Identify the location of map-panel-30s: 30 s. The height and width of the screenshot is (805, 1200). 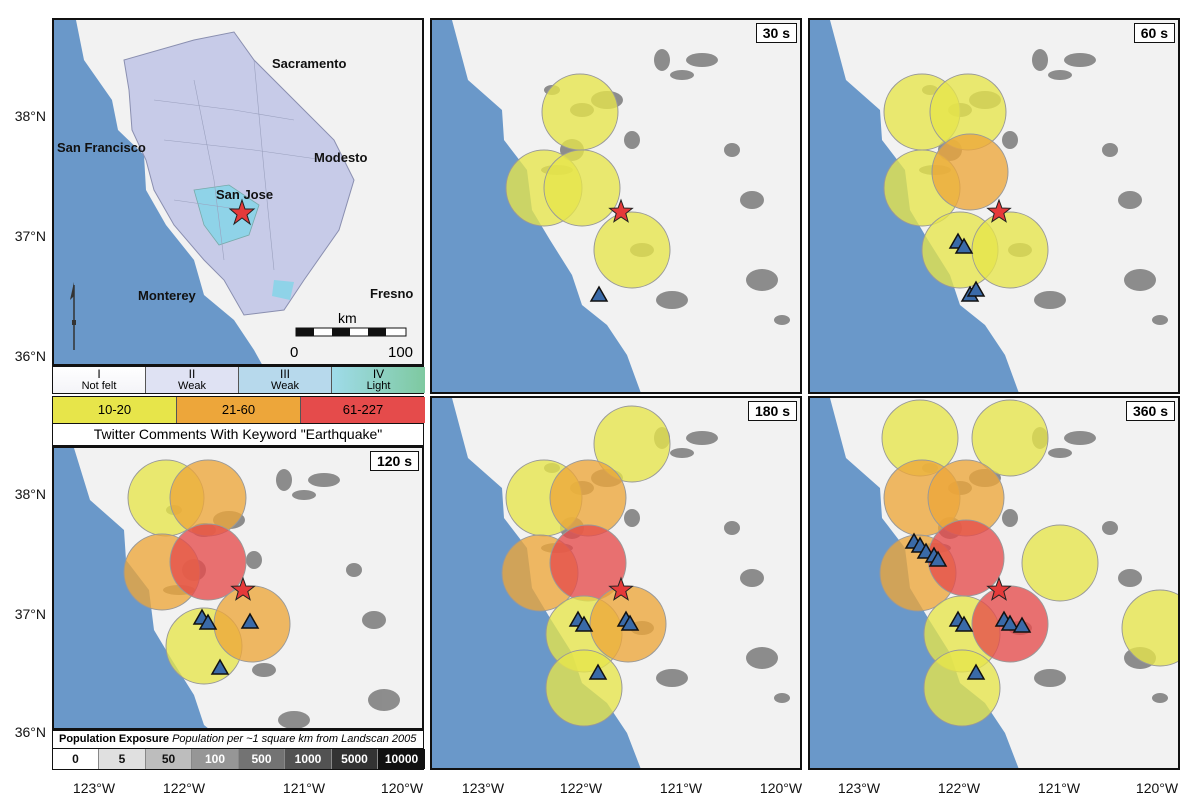
(616, 206).